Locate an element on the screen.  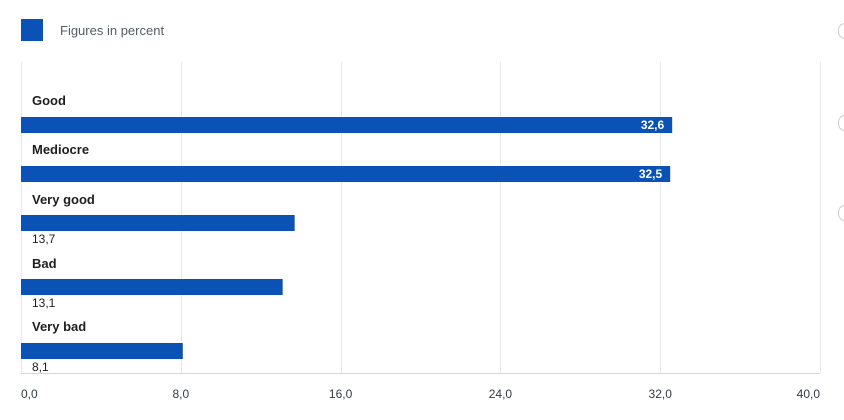
category-label: Good is located at coordinates (49, 100).